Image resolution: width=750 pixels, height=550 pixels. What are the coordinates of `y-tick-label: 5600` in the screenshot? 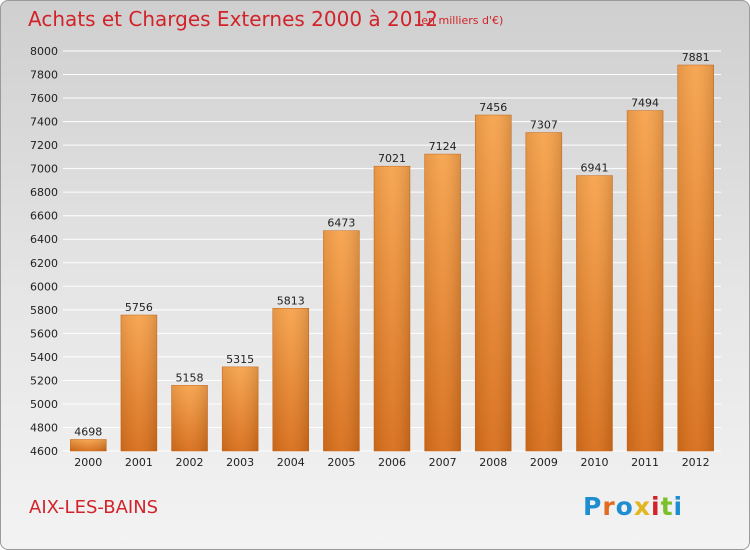 It's located at (44, 333).